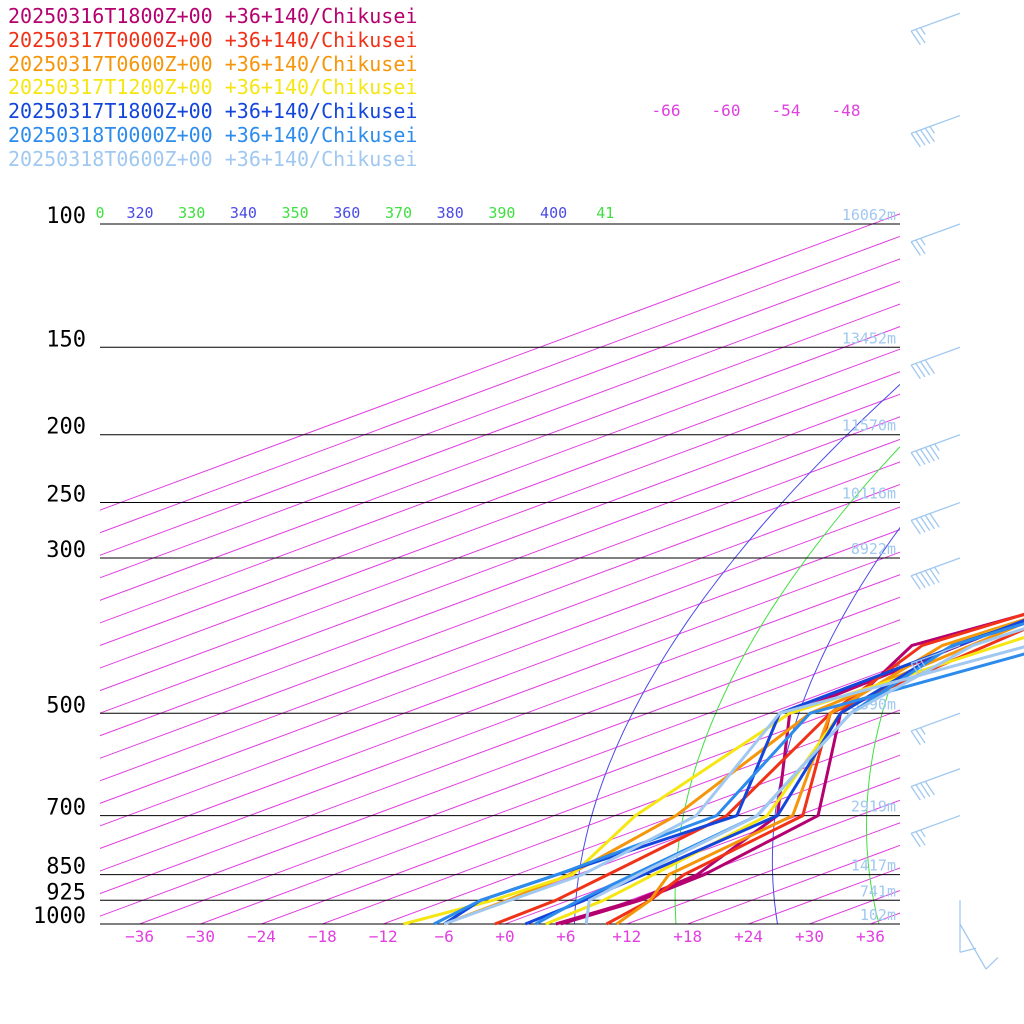  What do you see at coordinates (66, 495) in the screenshot?
I see `pressure-label: 250` at bounding box center [66, 495].